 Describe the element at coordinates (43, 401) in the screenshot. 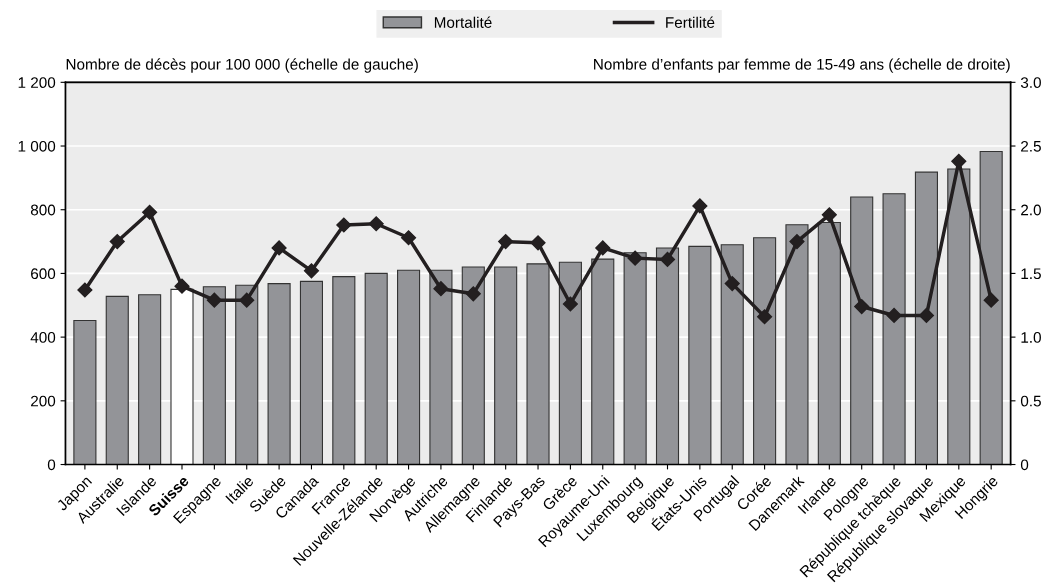

I see `y-tick-label: 200` at that location.